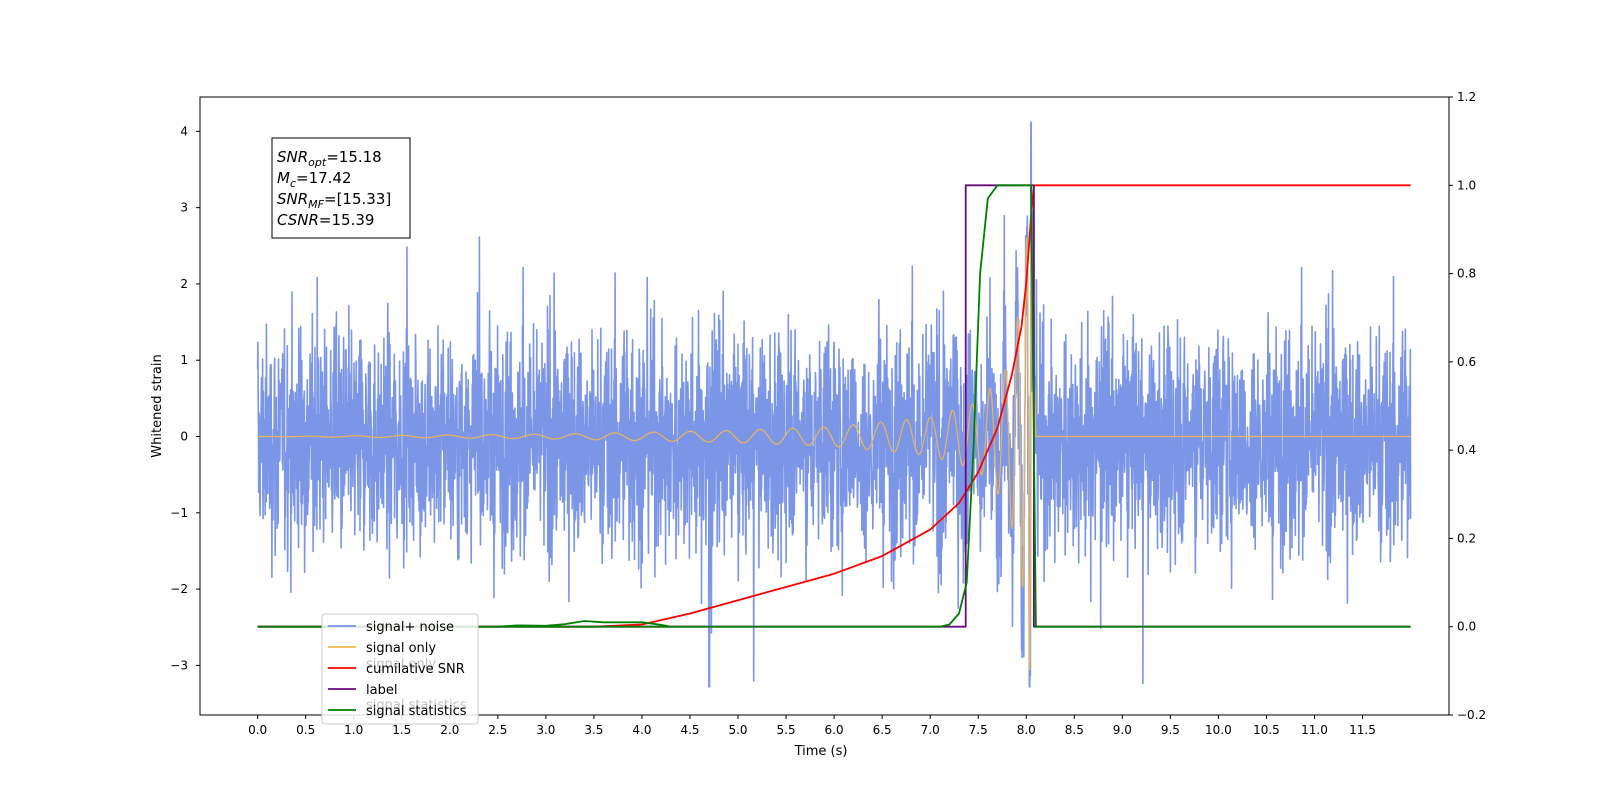 The image size is (1600, 800). I want to click on y-tick-label: −1, so click(179, 513).